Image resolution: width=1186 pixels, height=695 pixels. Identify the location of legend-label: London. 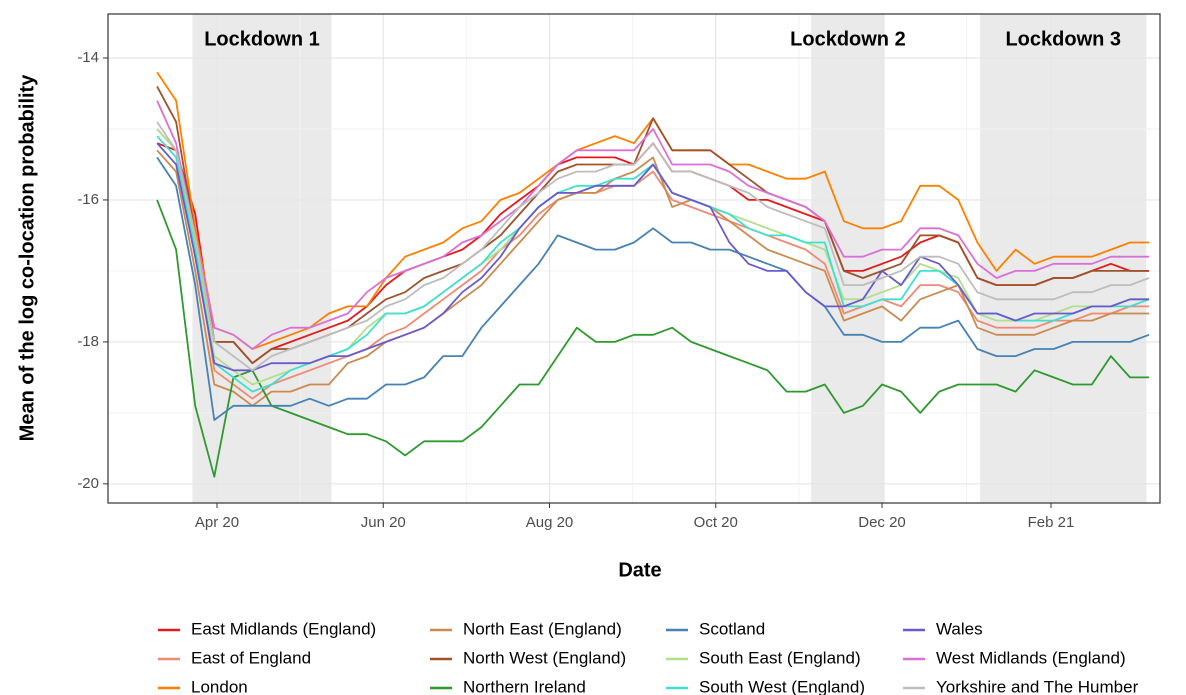
(219, 686).